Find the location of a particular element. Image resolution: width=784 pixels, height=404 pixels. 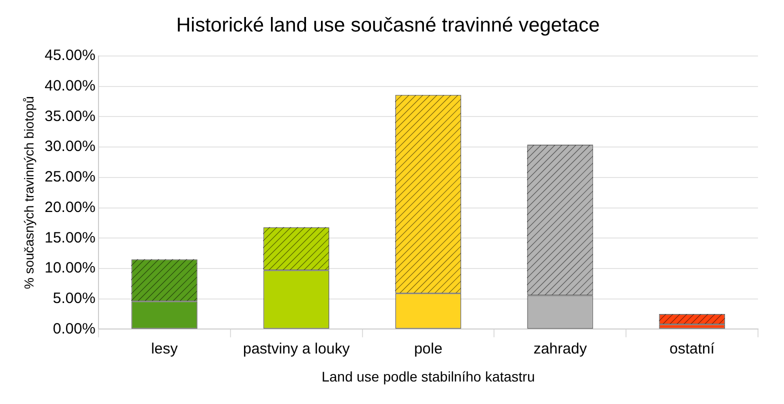

y-tick-label: 15.00% is located at coordinates (70, 237).